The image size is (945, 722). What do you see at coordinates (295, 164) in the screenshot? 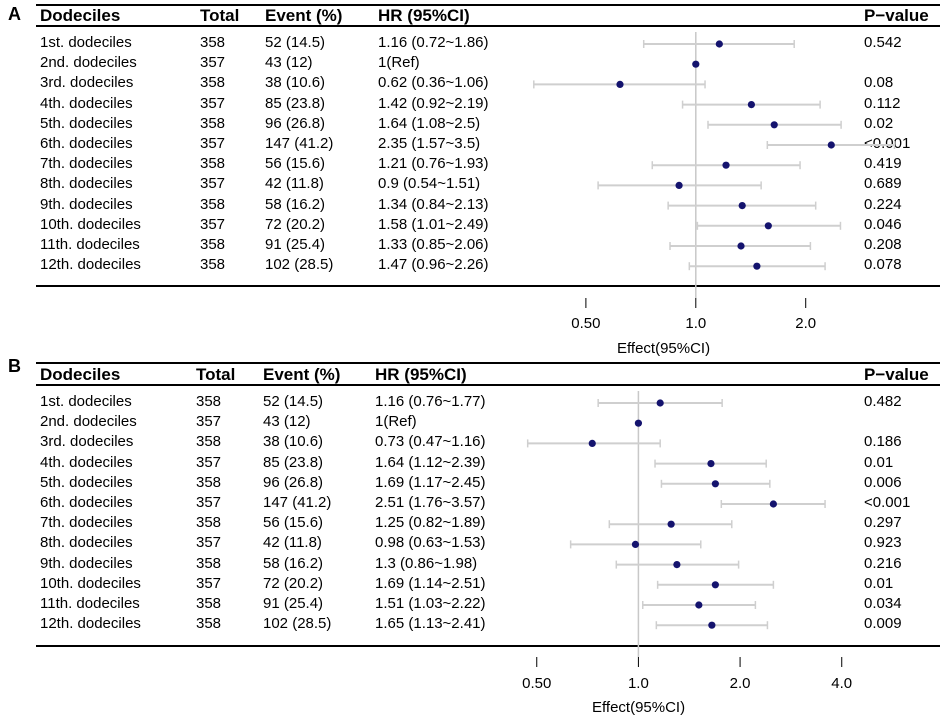
I see `row-event: 56 (15.6)` at bounding box center [295, 164].